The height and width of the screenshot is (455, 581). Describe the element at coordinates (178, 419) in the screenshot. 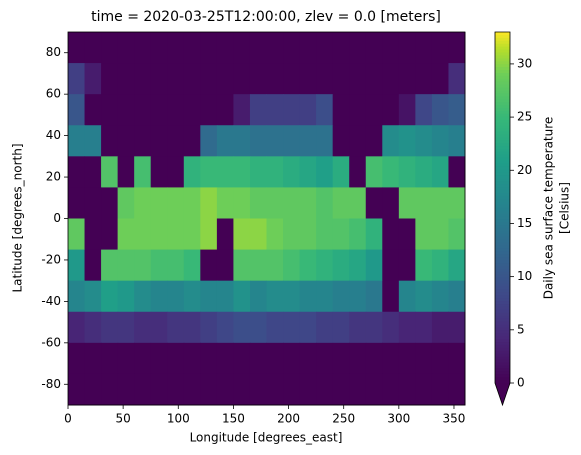

I see `x-tick-label: 100` at that location.